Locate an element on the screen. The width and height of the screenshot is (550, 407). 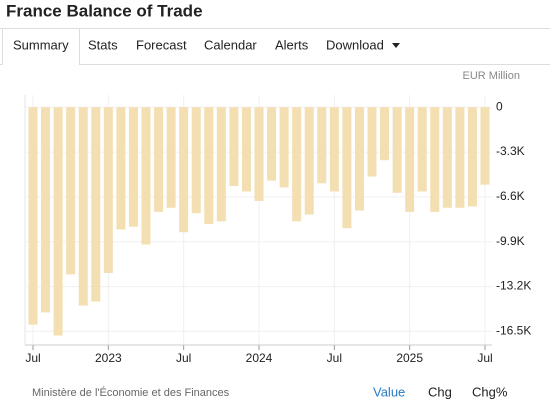
tab: Summary is located at coordinates (41, 44).